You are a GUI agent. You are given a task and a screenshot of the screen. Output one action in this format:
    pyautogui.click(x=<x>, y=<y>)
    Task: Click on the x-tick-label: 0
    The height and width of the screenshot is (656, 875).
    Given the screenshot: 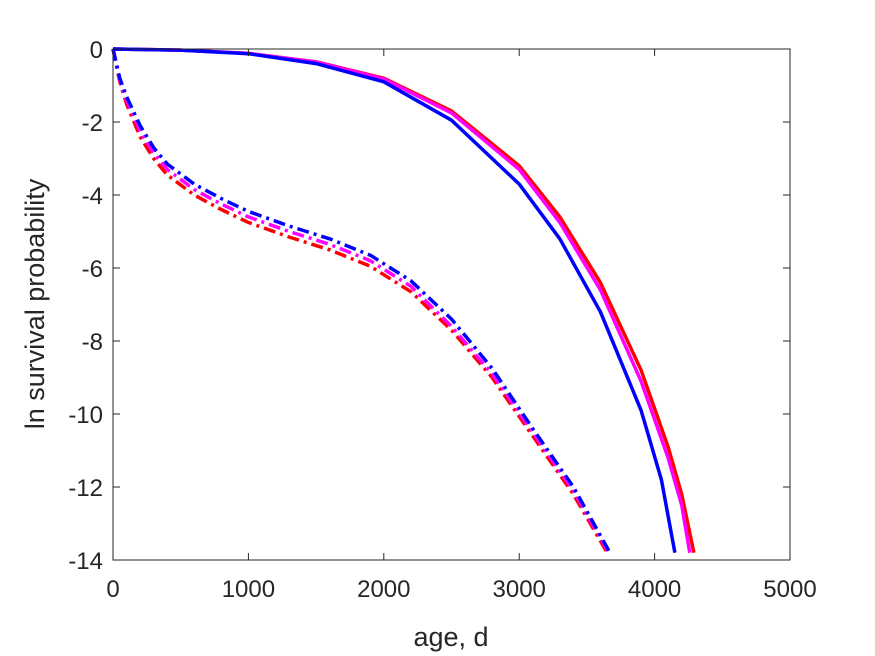 What is the action you would take?
    pyautogui.click(x=112, y=589)
    